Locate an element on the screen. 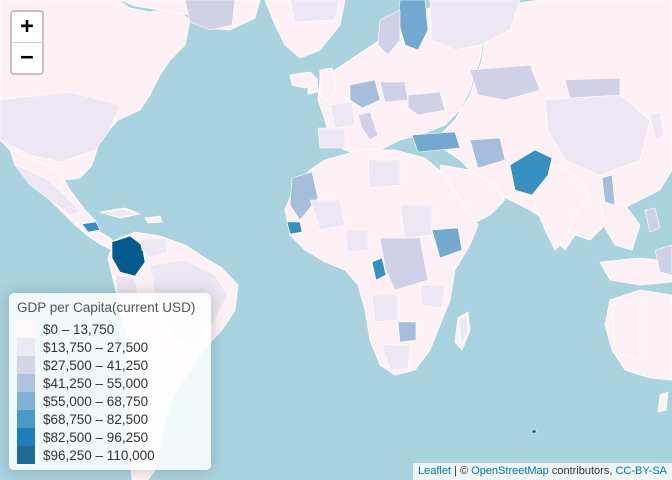 This screenshot has width=672, height=480. region-spain is located at coordinates (331, 138).